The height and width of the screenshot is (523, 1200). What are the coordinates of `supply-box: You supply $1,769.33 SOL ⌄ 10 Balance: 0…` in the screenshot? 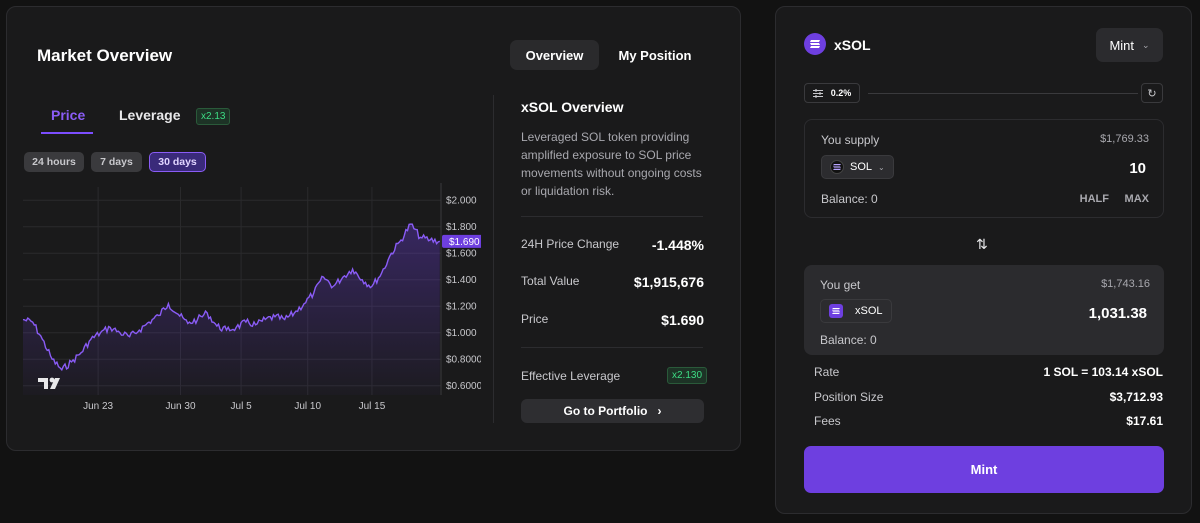 It's located at (984, 168).